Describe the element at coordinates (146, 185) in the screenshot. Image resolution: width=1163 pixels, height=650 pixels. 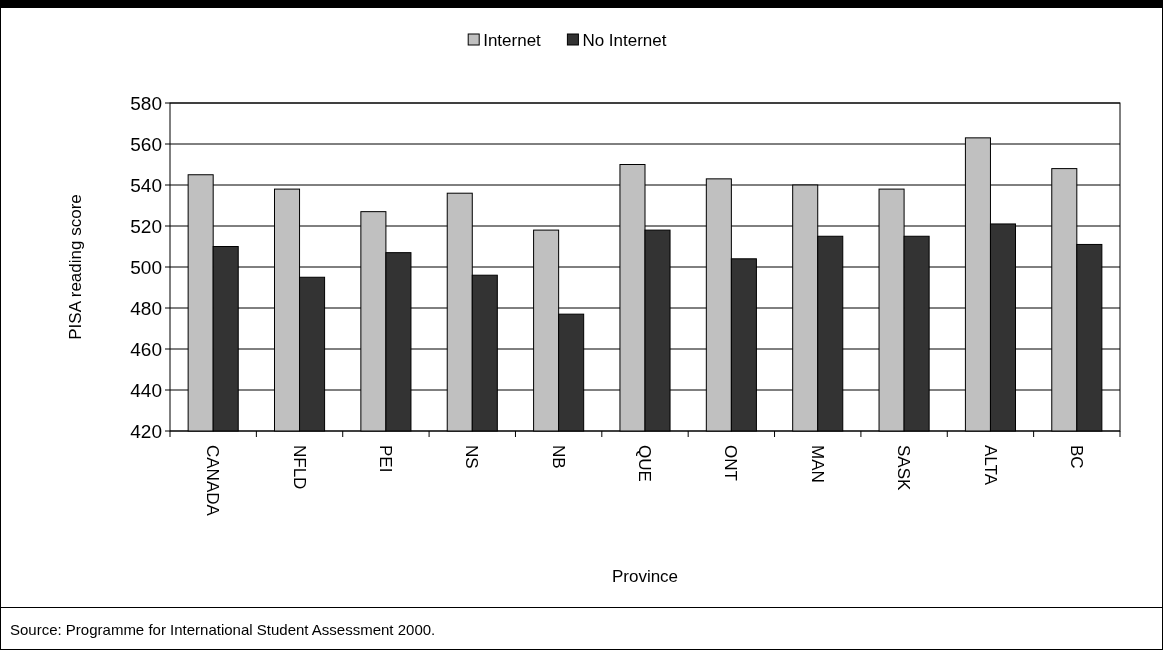
I see `y-tick-label: 540` at that location.